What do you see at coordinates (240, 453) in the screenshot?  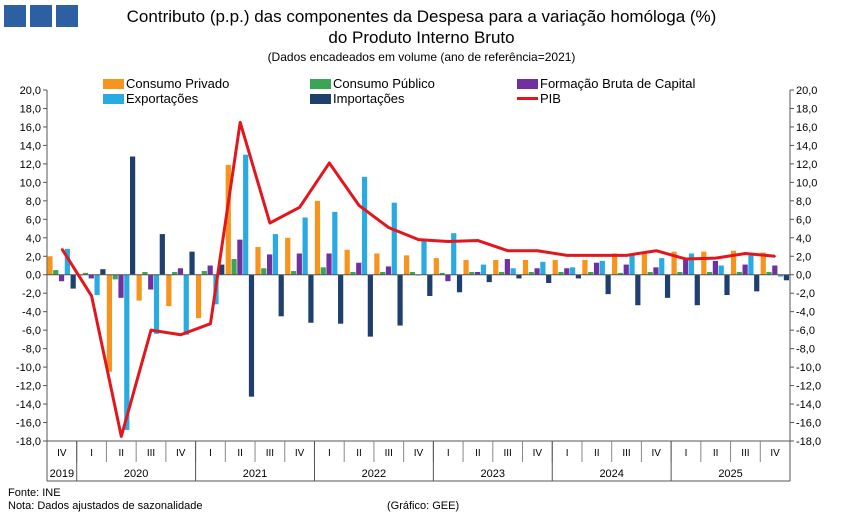 I see `x-tick-label: II` at bounding box center [240, 453].